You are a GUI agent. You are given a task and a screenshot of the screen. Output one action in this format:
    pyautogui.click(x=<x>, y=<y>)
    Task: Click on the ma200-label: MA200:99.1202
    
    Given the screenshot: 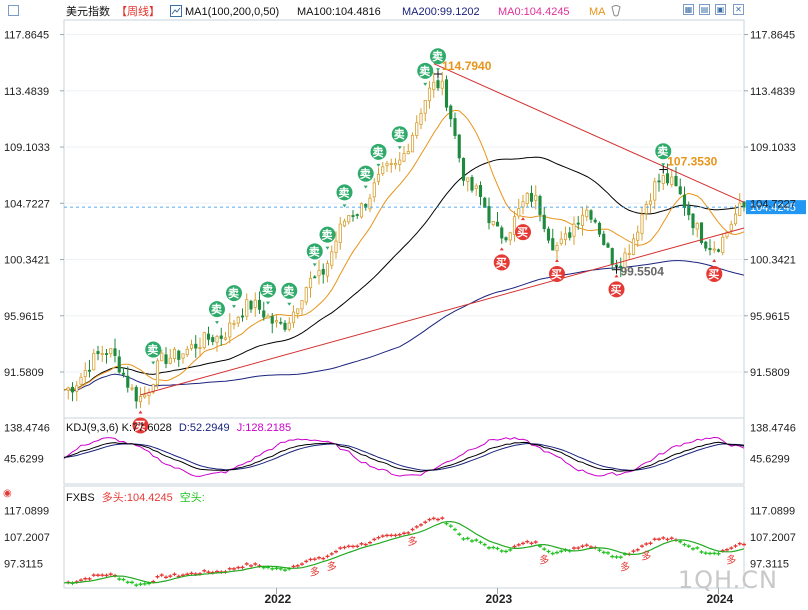 What is the action you would take?
    pyautogui.click(x=441, y=12)
    